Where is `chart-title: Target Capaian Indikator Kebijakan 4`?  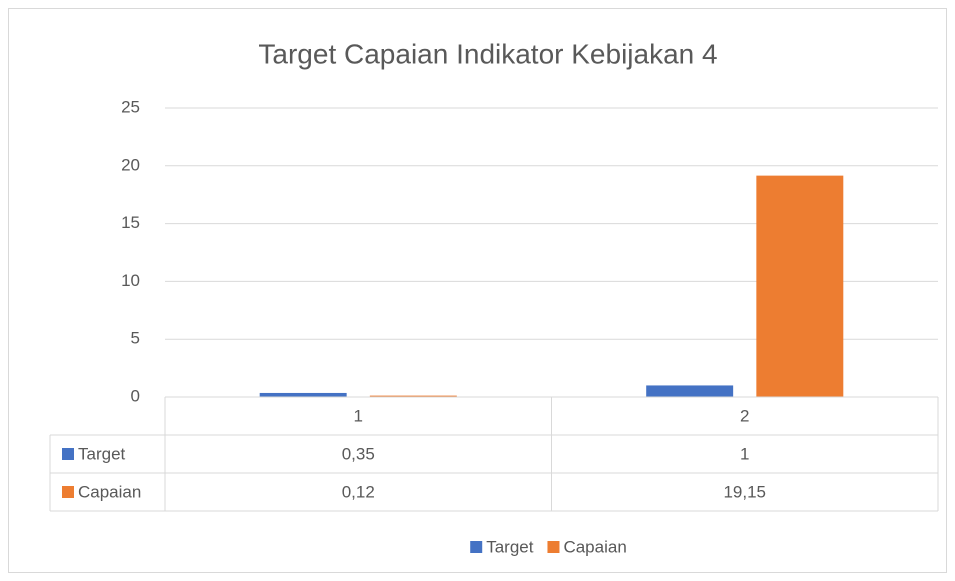 chart-title: Target Capaian Indikator Kebijakan 4 is located at coordinates (487, 53).